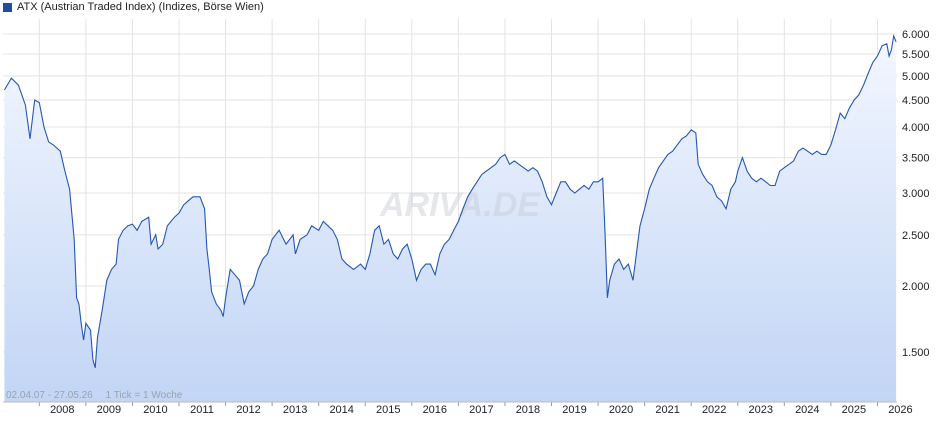  What do you see at coordinates (202, 410) in the screenshot?
I see `x-tick-label: 2011` at bounding box center [202, 410].